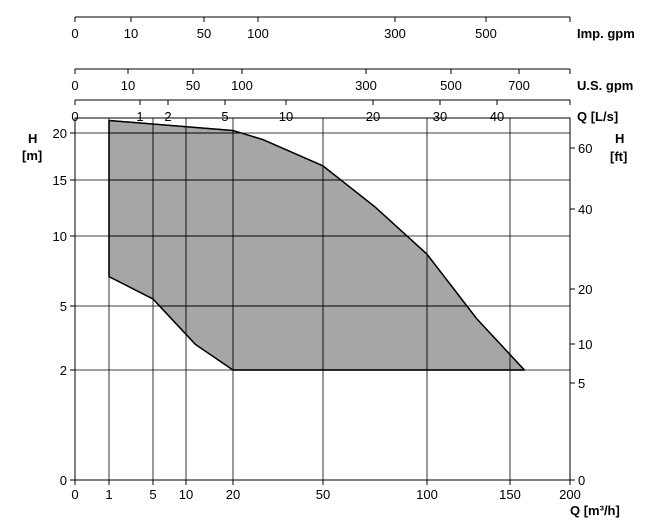  What do you see at coordinates (60, 133) in the screenshot?
I see `y-tick-label-left: 20` at bounding box center [60, 133].